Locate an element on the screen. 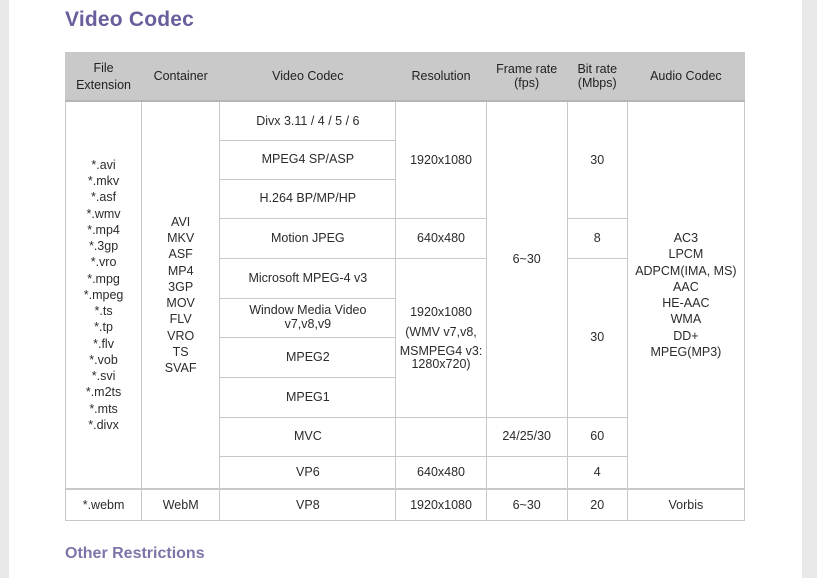 The width and height of the screenshot is (817, 578). extension-item: *.tp is located at coordinates (103, 327).